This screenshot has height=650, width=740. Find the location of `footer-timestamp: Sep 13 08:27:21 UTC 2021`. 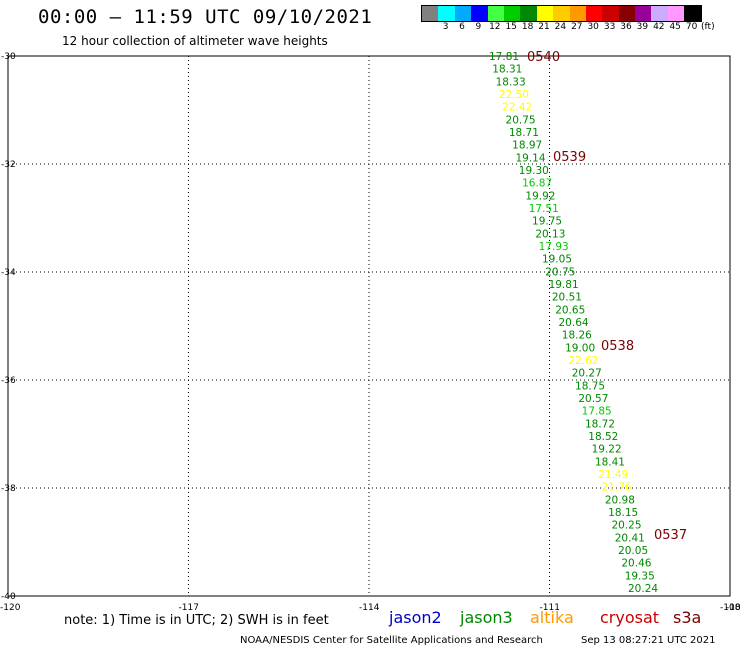

footer-timestamp: Sep 13 08:27:21 UTC 2021 is located at coordinates (648, 640).